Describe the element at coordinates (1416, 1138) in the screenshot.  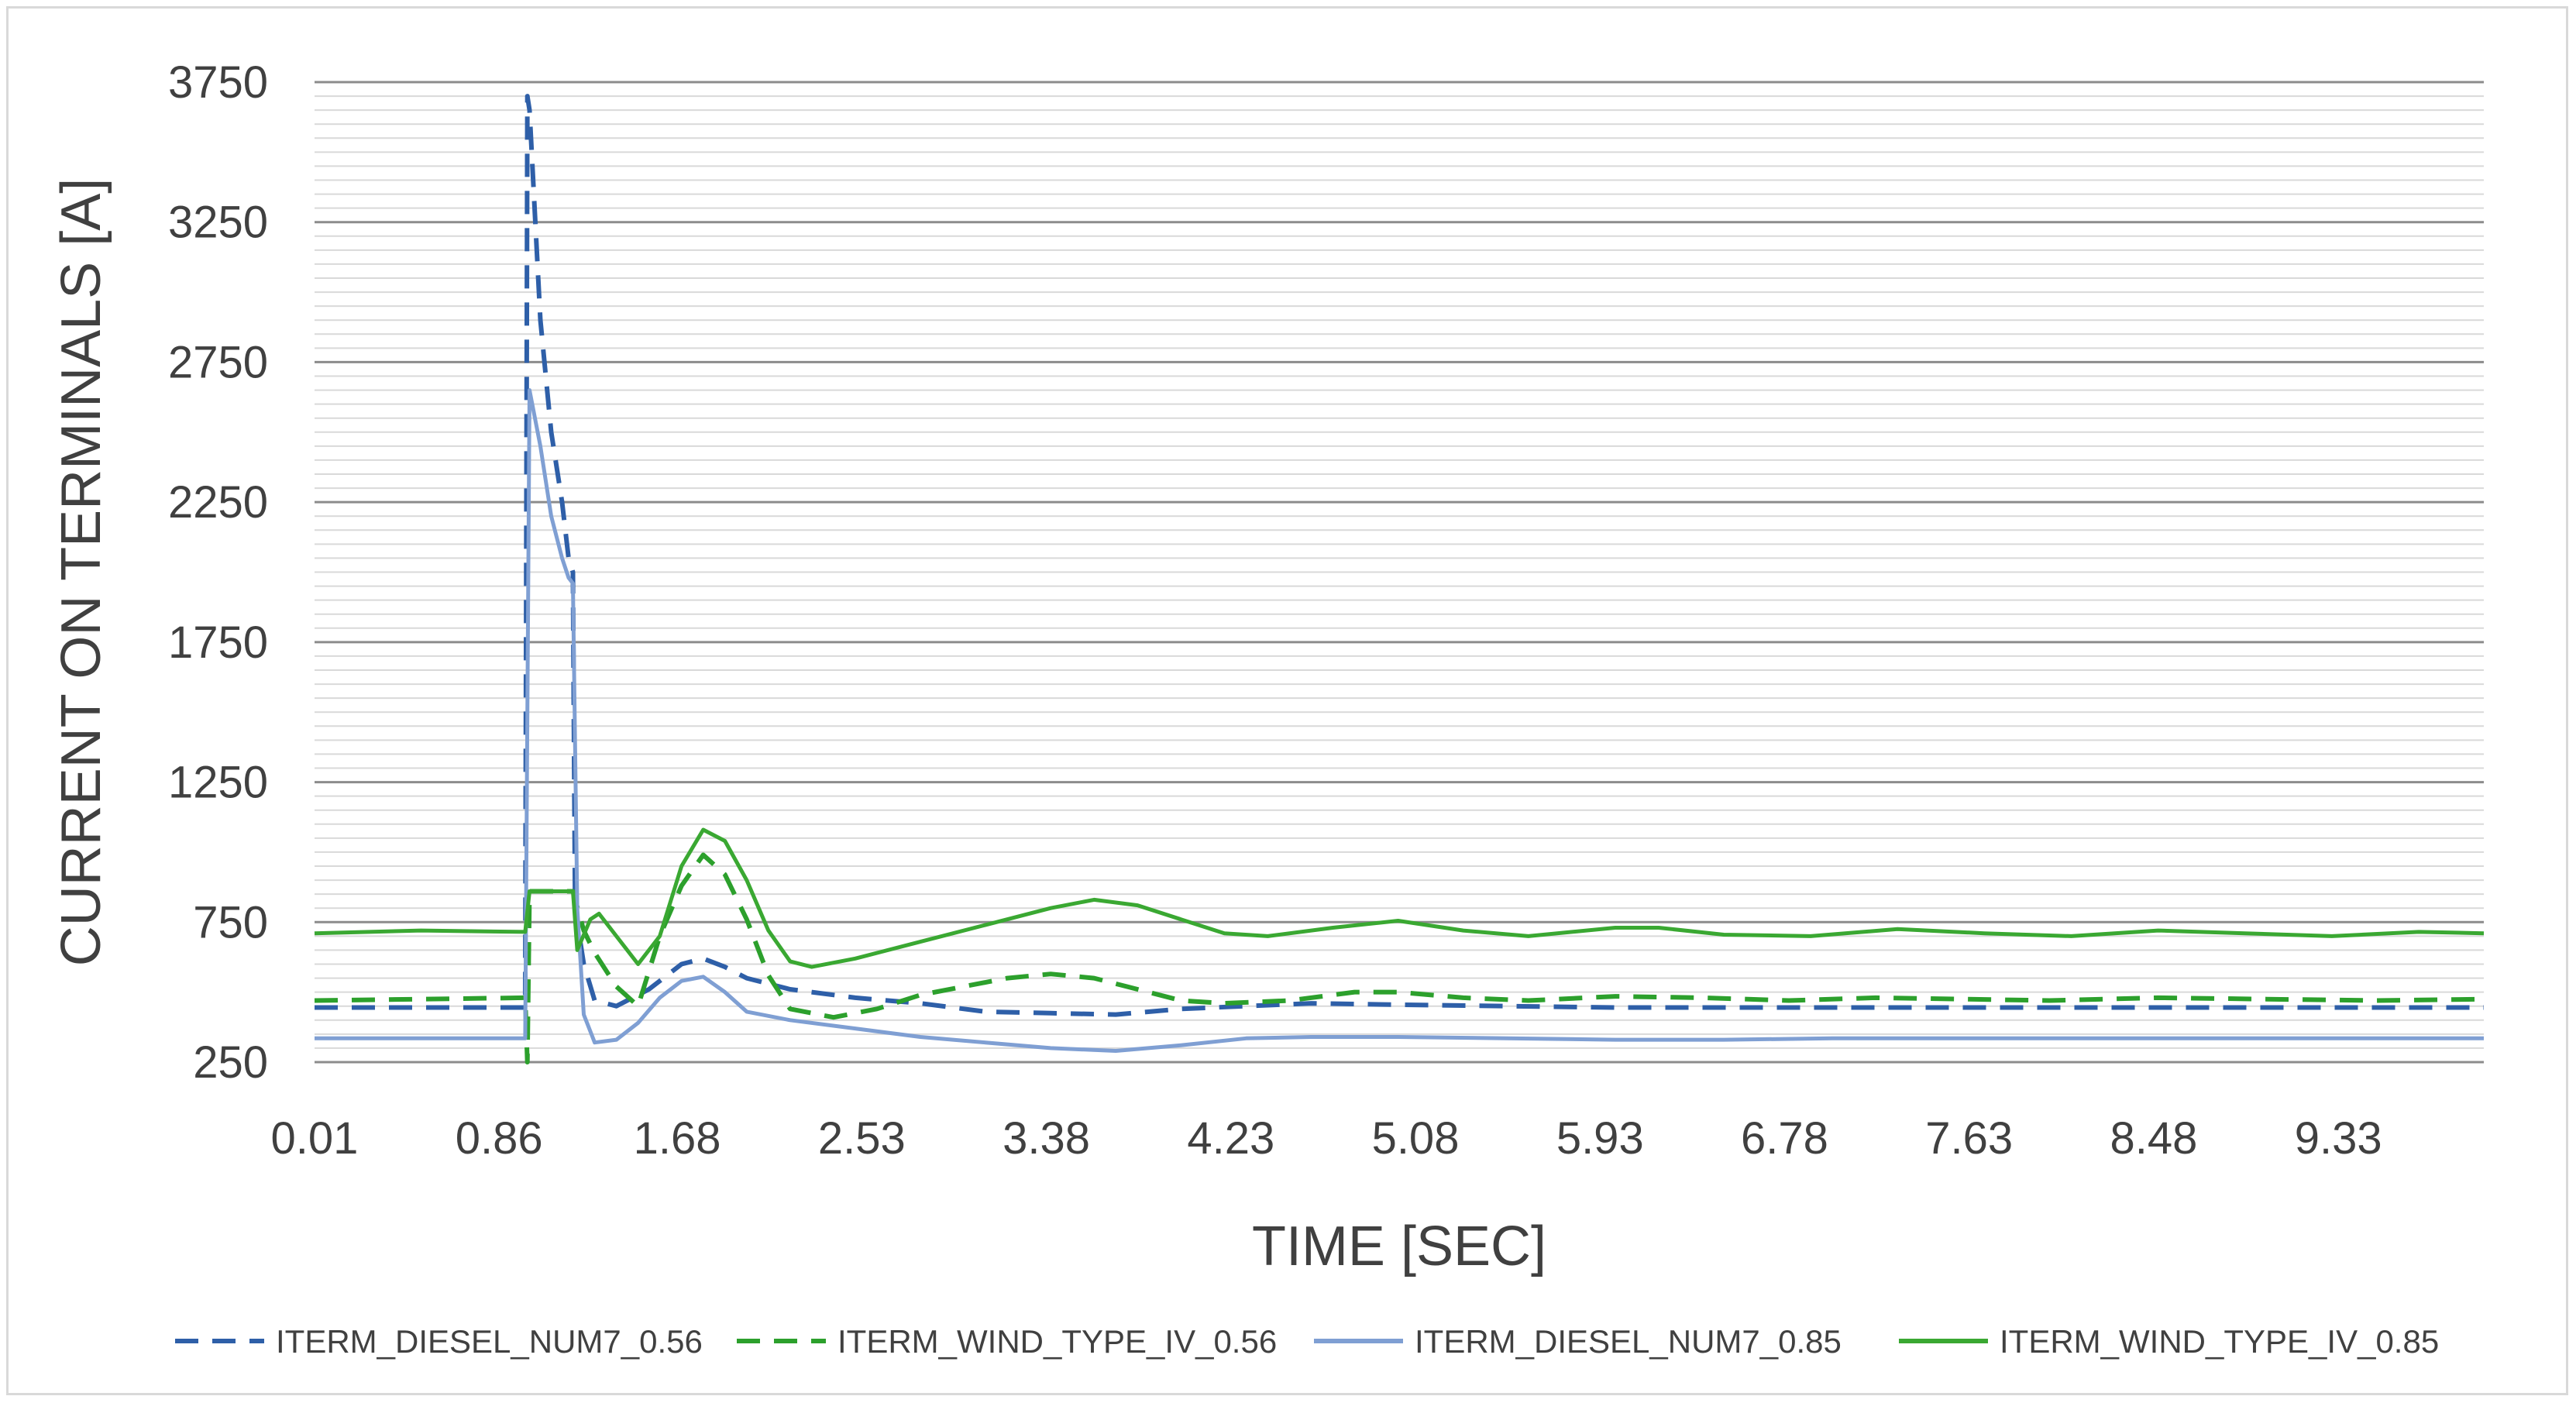
I see `x-tick-label: 5.08` at that location.